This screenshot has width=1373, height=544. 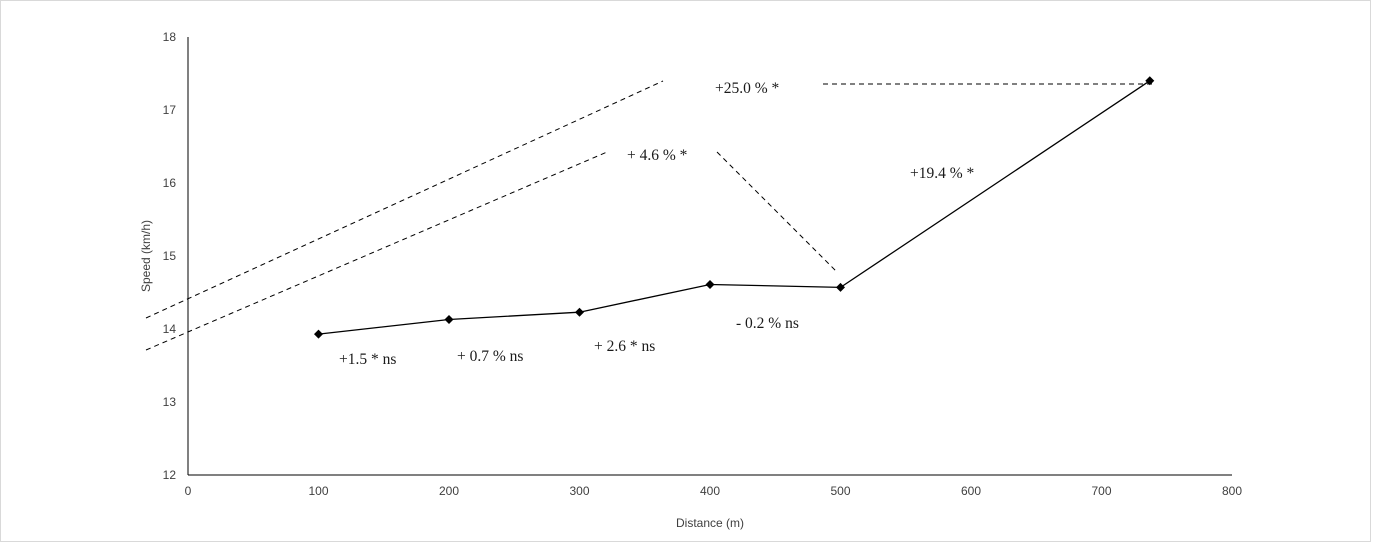 I want to click on y-tick-label: 15, so click(x=170, y=256).